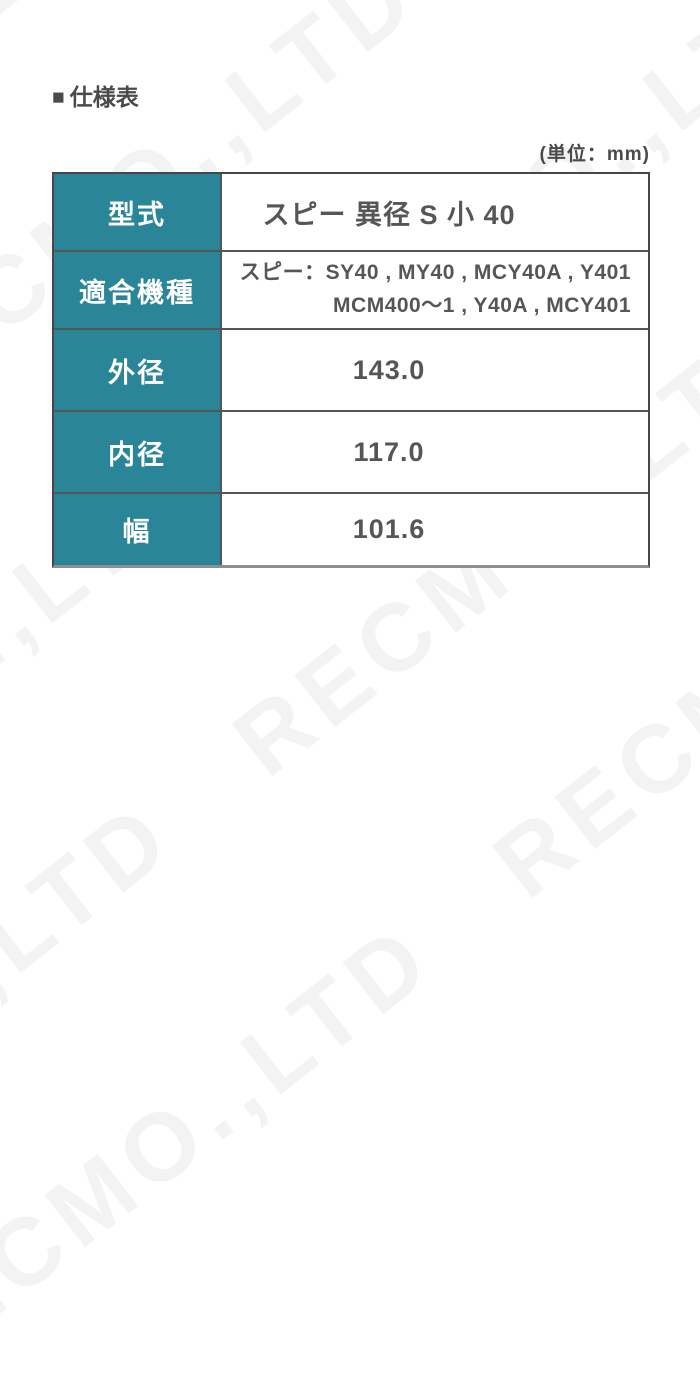 The width and height of the screenshot is (700, 1400). What do you see at coordinates (435, 273) in the screenshot?
I see `compatible-models-line-1: スピー：SY40 , MY40 , MCY40A , Y401` at bounding box center [435, 273].